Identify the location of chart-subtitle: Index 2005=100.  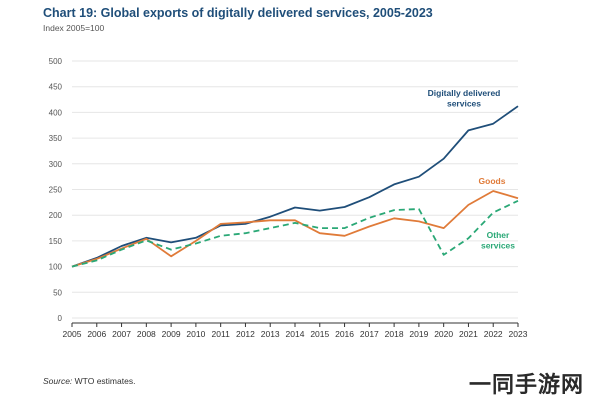
(74, 28).